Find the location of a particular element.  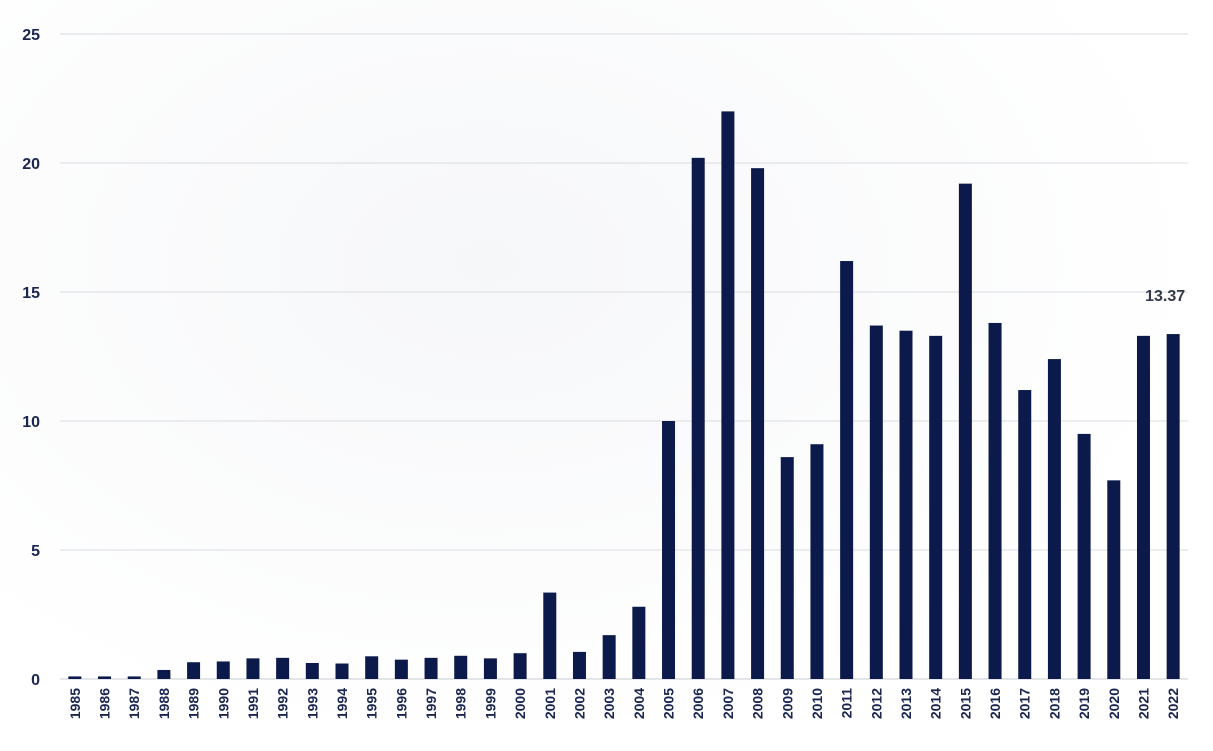

bar-2016 is located at coordinates (995, 500).